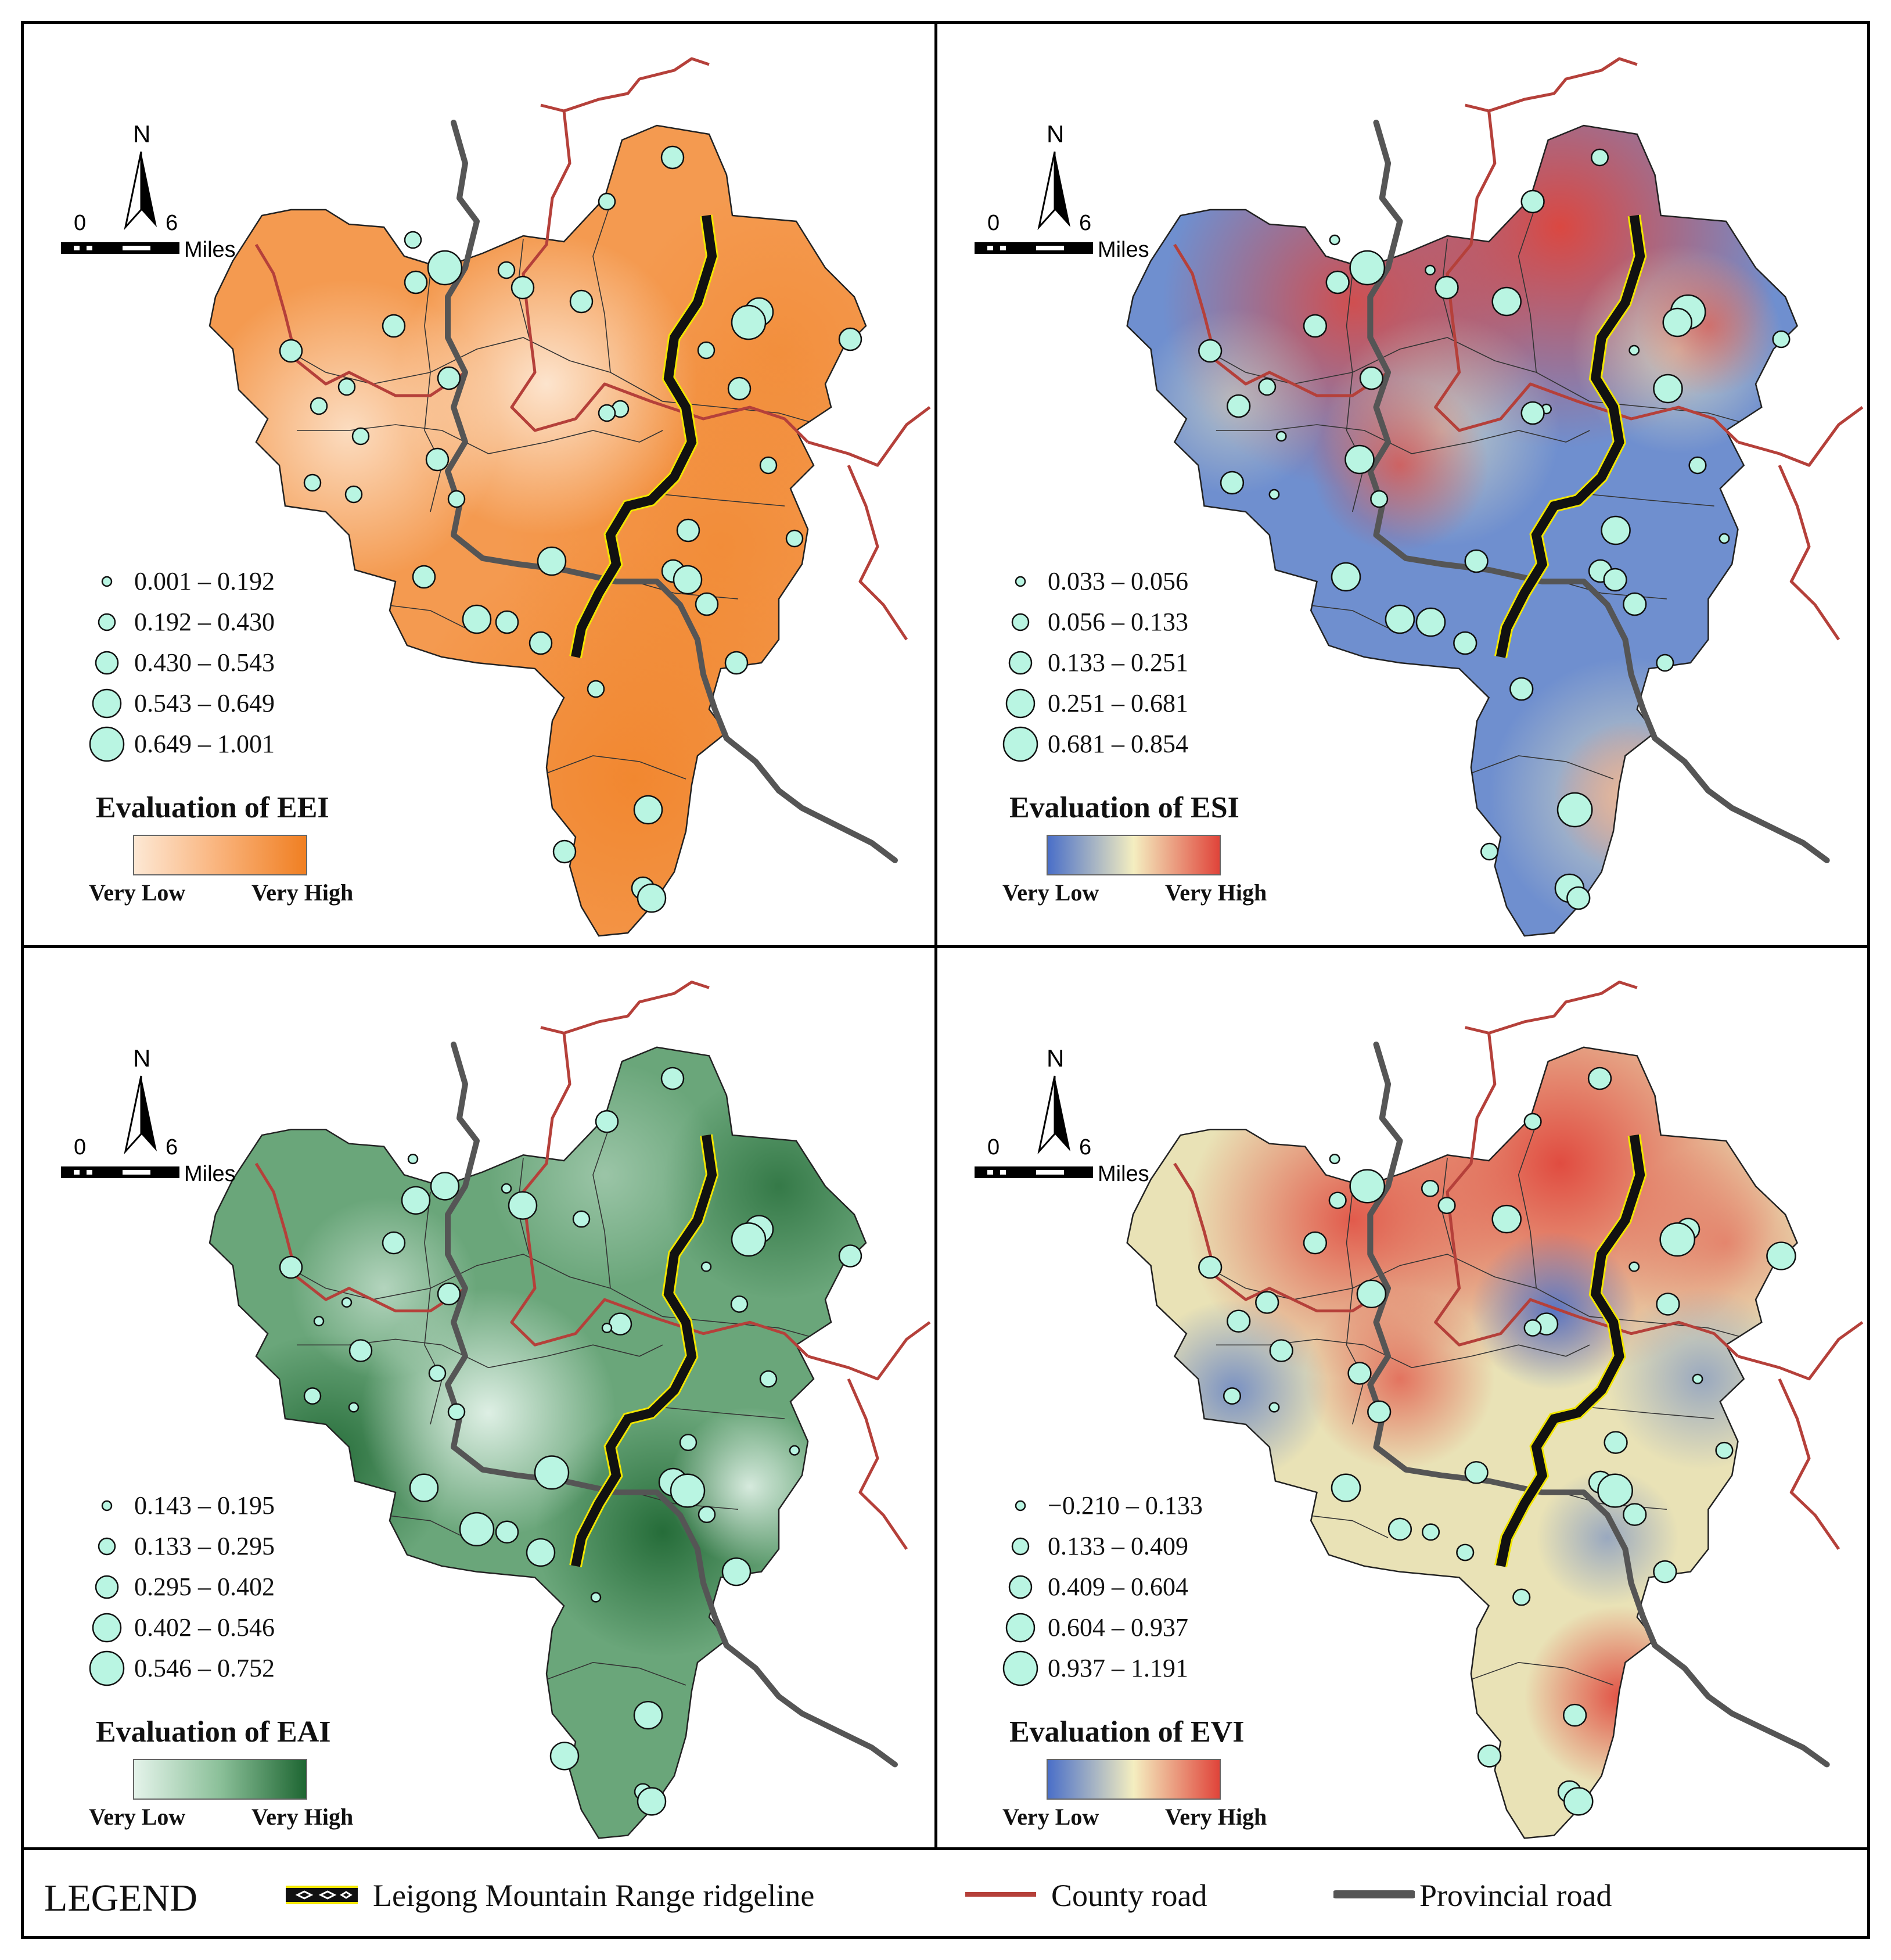 The image size is (1891, 1960). Describe the element at coordinates (1118, 581) in the screenshot. I see `class-label: 0.033 – 0.056` at that location.